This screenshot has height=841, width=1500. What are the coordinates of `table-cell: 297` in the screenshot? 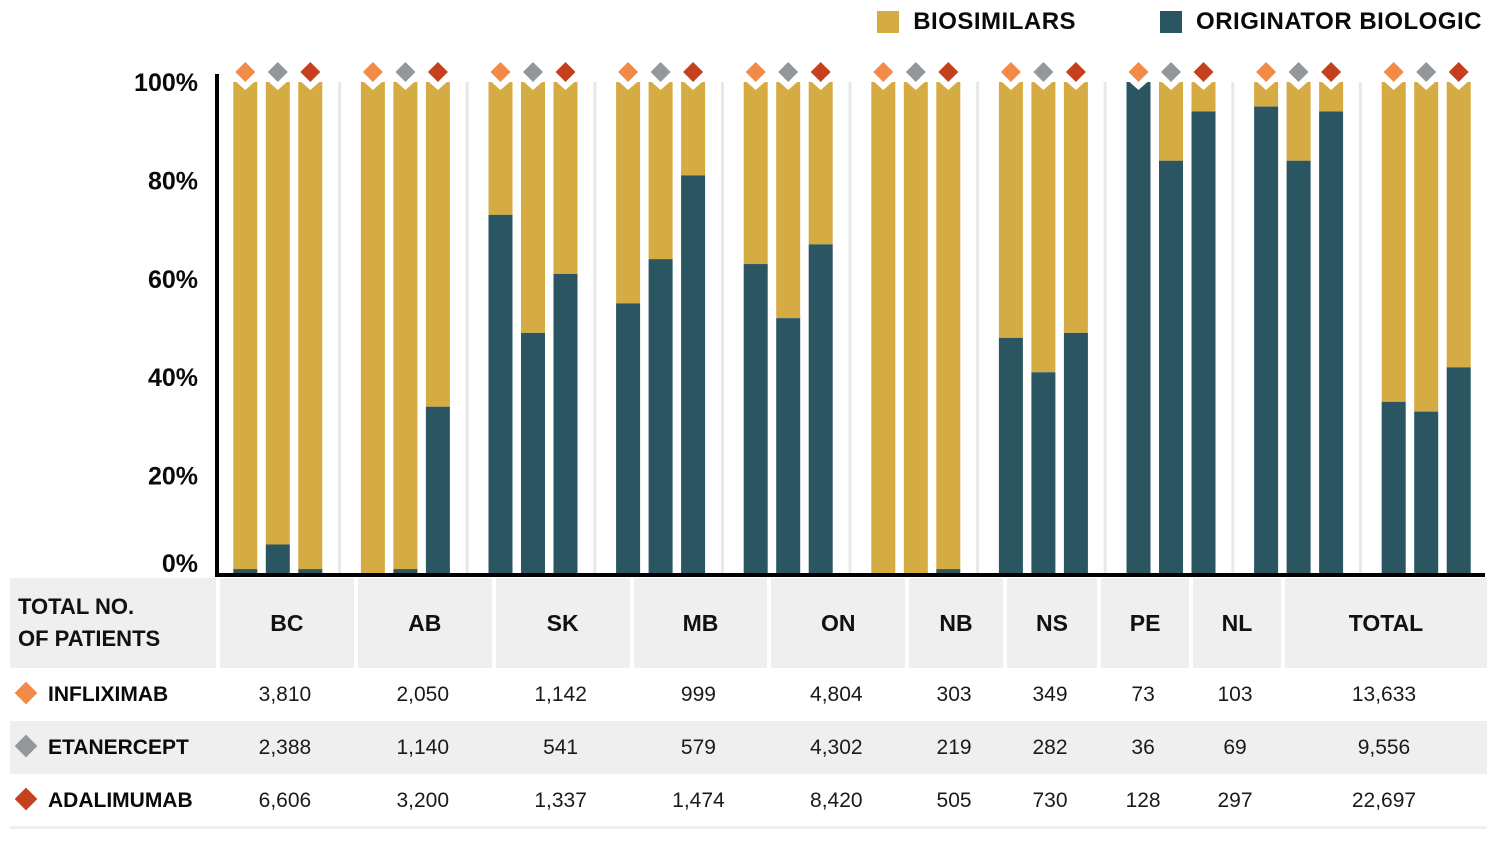 It's located at (1235, 800).